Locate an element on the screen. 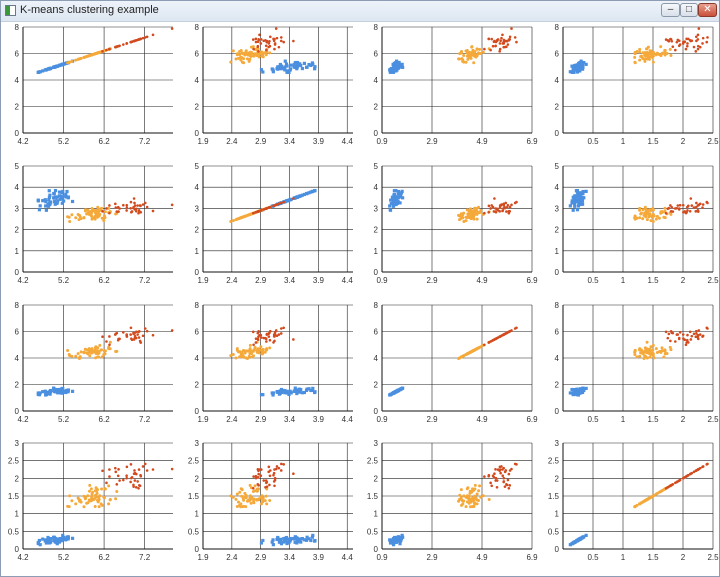  close-button: ✕ is located at coordinates (707, 10).